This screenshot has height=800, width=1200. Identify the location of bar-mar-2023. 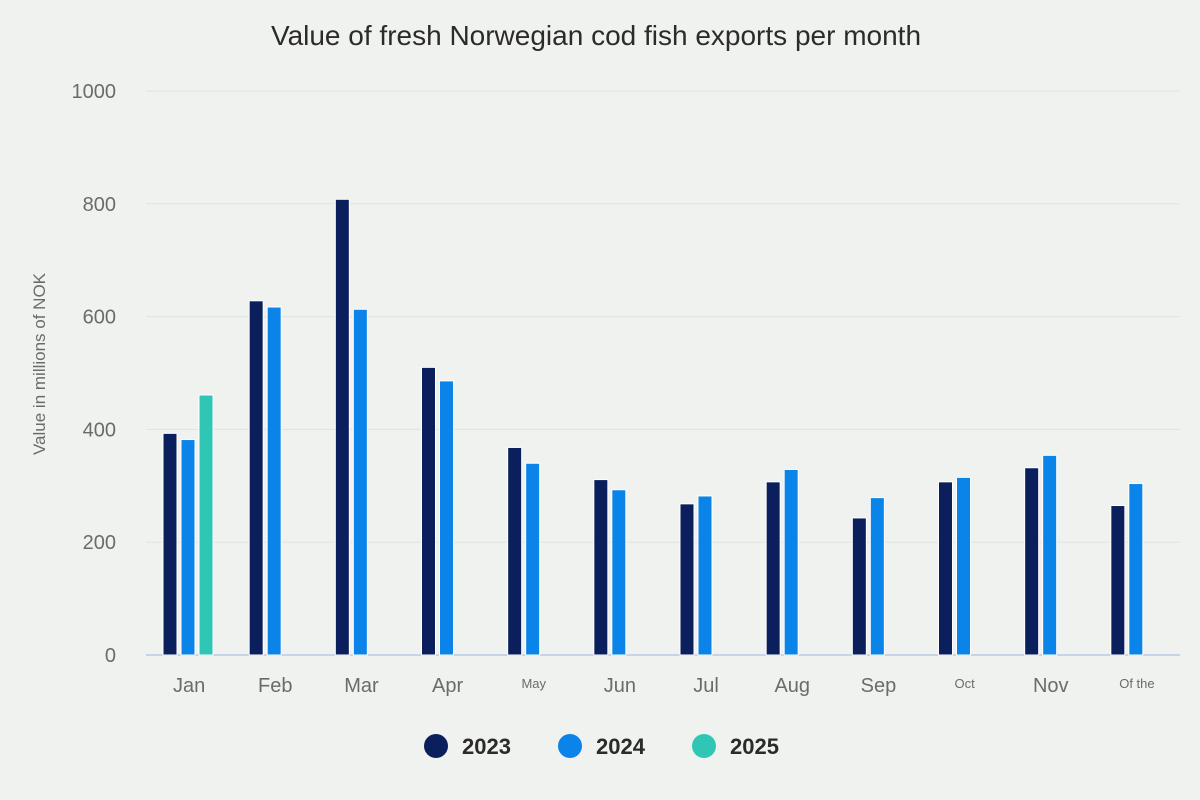
(342, 427).